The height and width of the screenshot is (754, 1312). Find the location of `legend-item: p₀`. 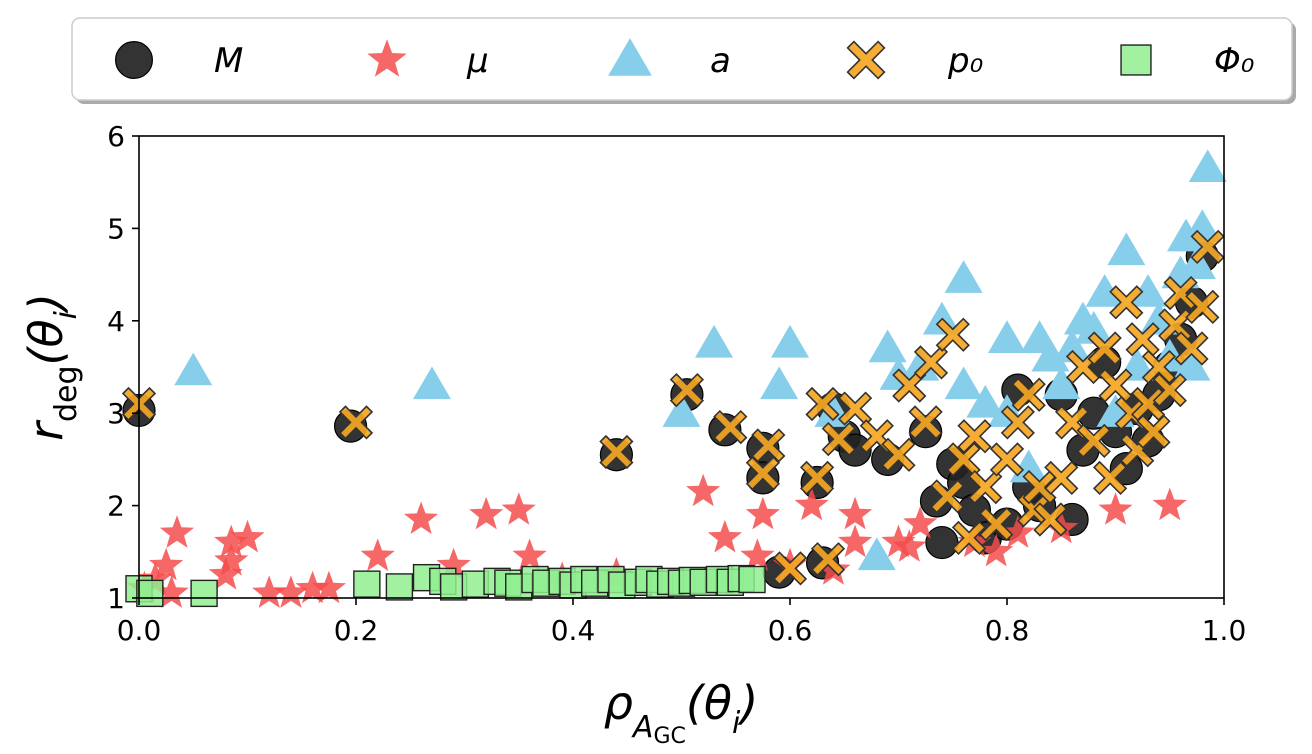

legend-item: p₀ is located at coordinates (915, 60).